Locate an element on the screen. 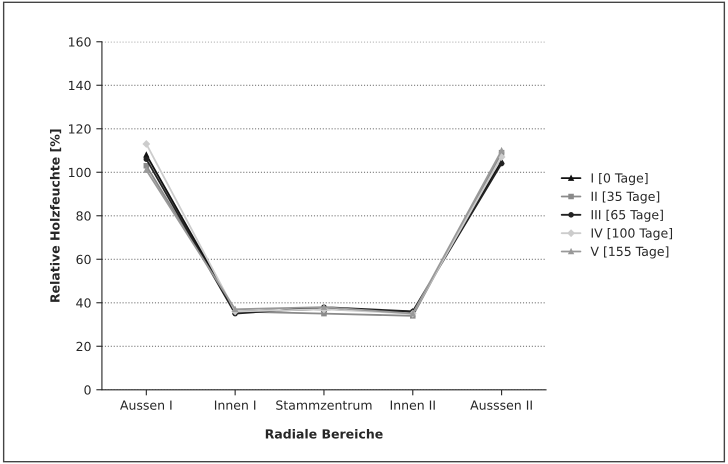  x-tick-label: Ausssen II is located at coordinates (501, 405).